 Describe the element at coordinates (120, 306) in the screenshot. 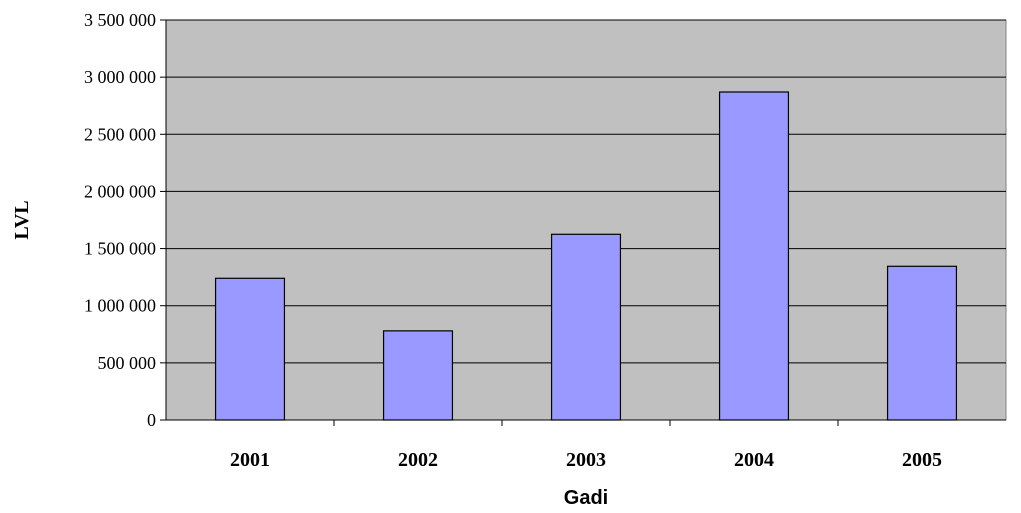

I see `y-tick-label: 1 000 000` at that location.